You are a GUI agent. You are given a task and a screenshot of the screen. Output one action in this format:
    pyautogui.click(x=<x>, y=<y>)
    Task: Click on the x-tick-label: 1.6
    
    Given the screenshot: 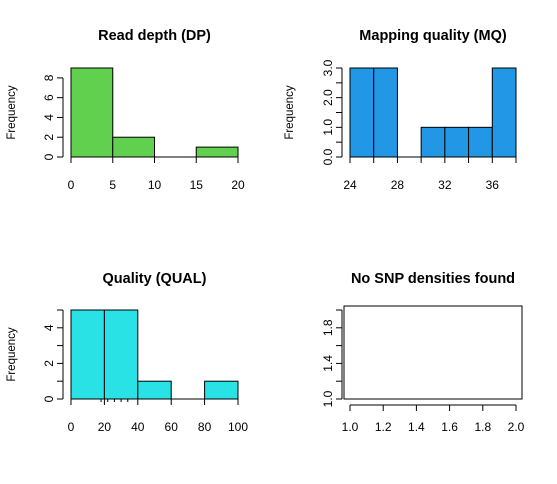 What is the action you would take?
    pyautogui.click(x=449, y=427)
    